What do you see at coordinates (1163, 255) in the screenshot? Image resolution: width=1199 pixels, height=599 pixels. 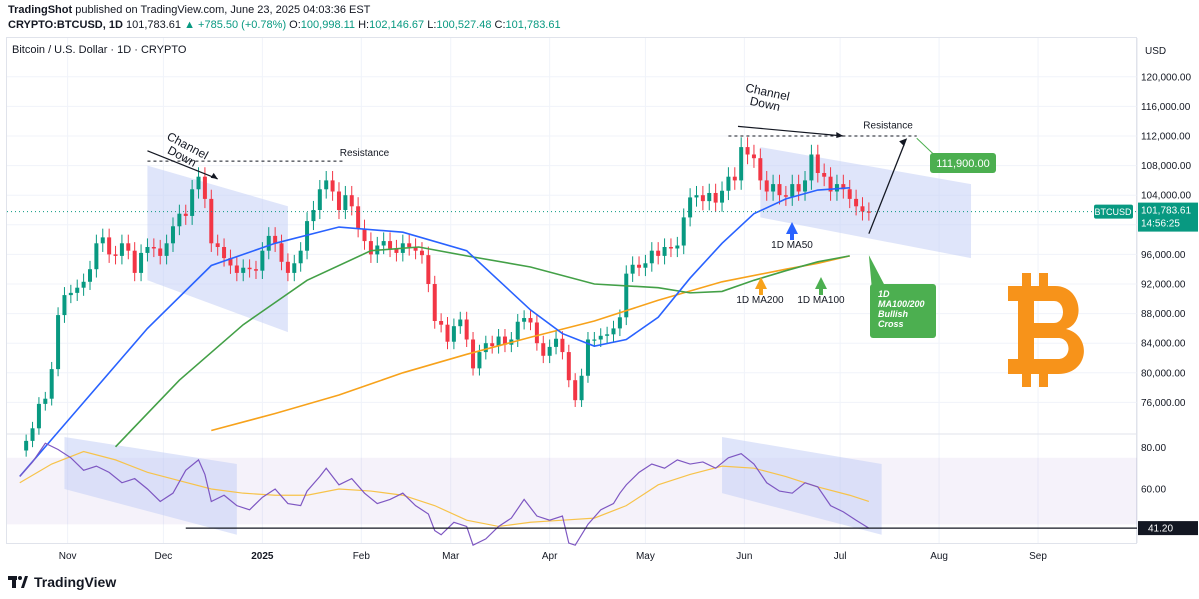 I see `price-tick-label: 96,000.00` at bounding box center [1163, 255].